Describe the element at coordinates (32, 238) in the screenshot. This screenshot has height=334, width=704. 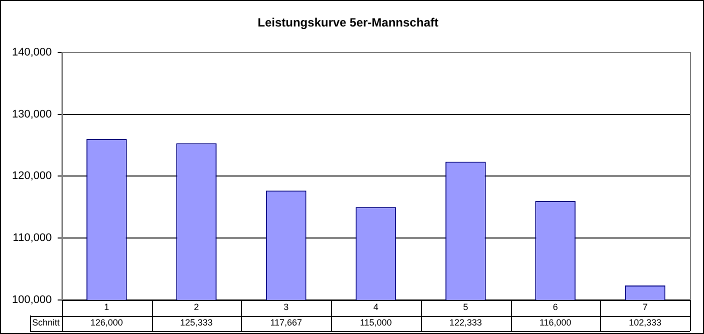
I see `y-tick-label: 110,000` at that location.